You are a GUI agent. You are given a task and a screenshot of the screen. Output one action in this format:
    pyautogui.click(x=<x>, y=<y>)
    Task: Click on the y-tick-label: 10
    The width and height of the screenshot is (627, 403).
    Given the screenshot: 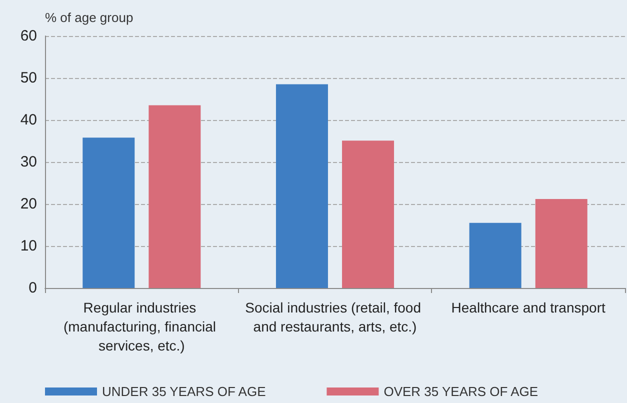 What is the action you would take?
    pyautogui.click(x=28, y=246)
    